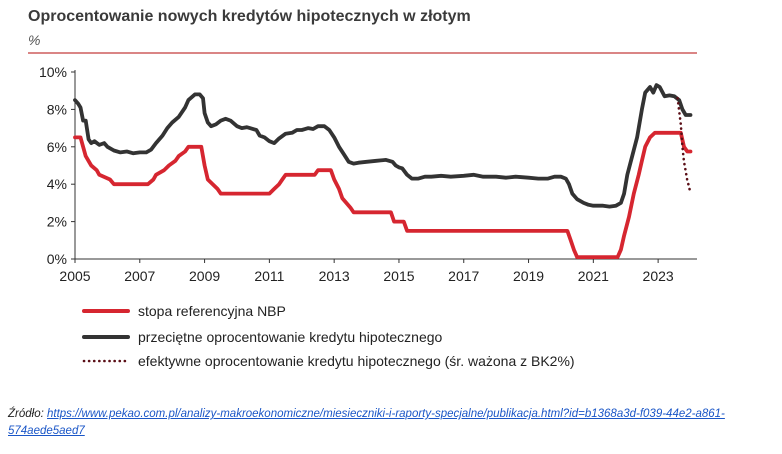  Describe the element at coordinates (57, 184) in the screenshot. I see `y-tick-label: 4%` at that location.